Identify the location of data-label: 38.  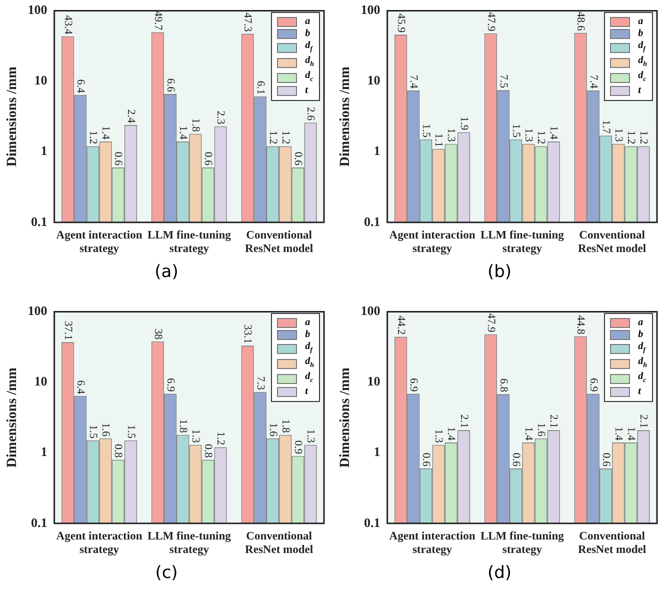
(158, 334).